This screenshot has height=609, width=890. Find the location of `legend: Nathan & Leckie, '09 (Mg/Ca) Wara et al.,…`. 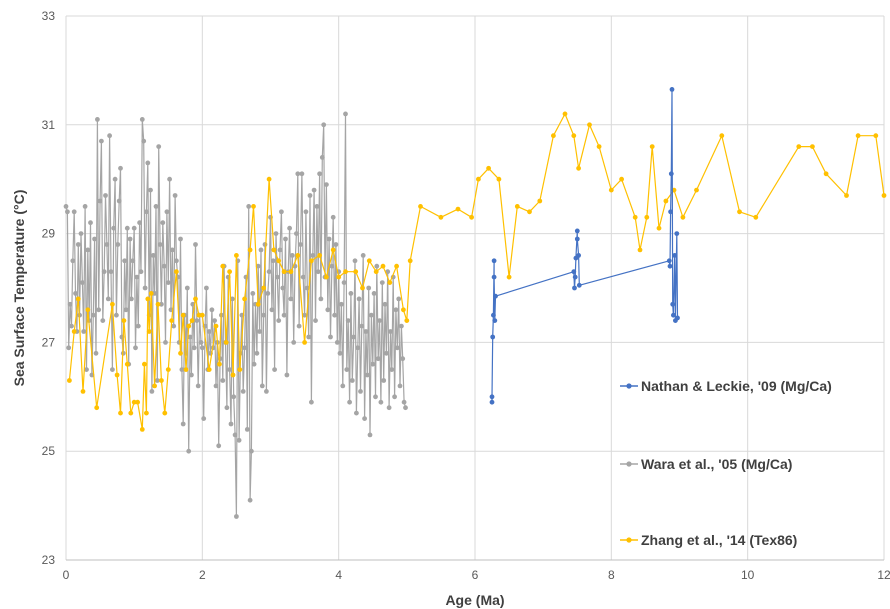

legend: Nathan & Leckie, '09 (Mg/Ca) Wara et al.,… is located at coordinates (726, 463).